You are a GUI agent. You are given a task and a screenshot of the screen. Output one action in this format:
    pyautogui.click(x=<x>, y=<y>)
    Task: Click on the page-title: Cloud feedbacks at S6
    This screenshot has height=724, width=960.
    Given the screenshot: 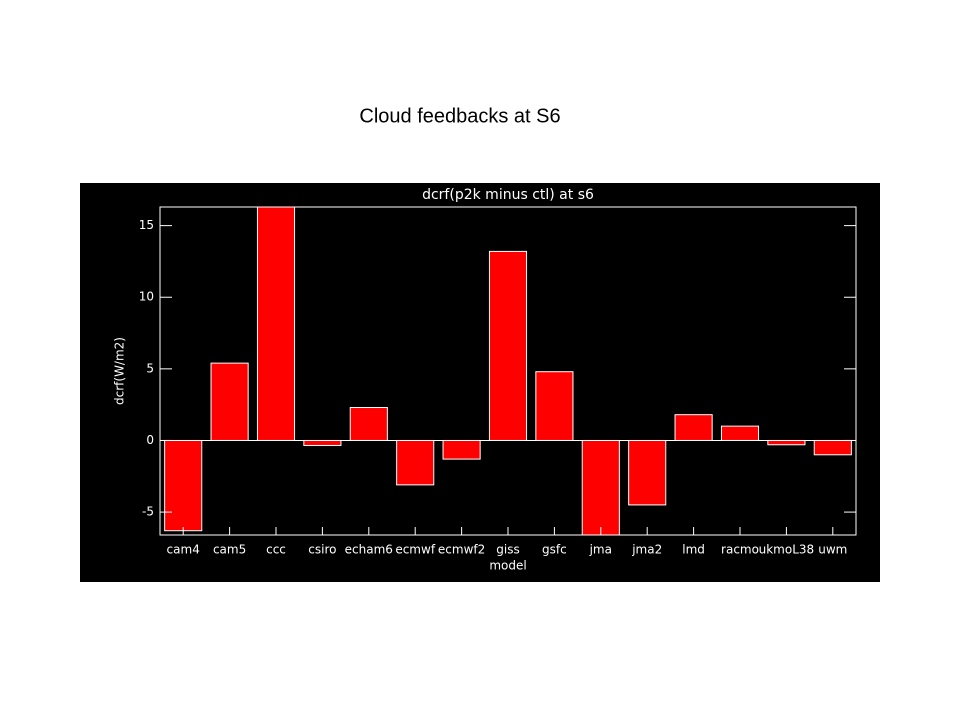 What is the action you would take?
    pyautogui.click(x=459, y=116)
    